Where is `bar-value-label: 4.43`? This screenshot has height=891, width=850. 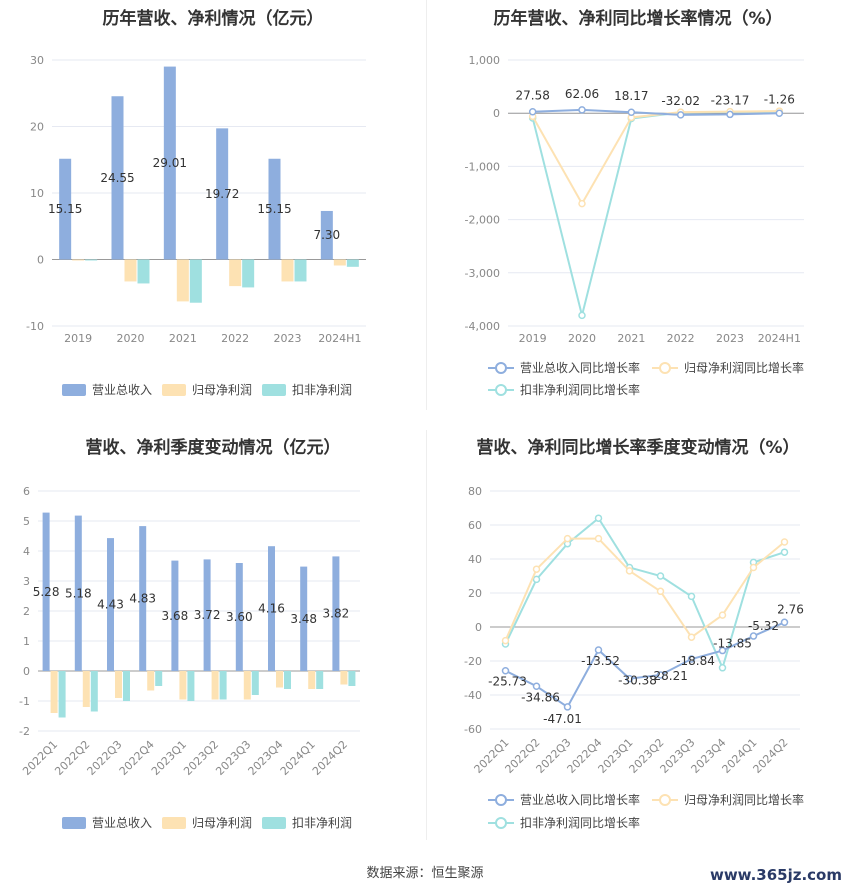 bar-value-label: 4.43 is located at coordinates (110, 605).